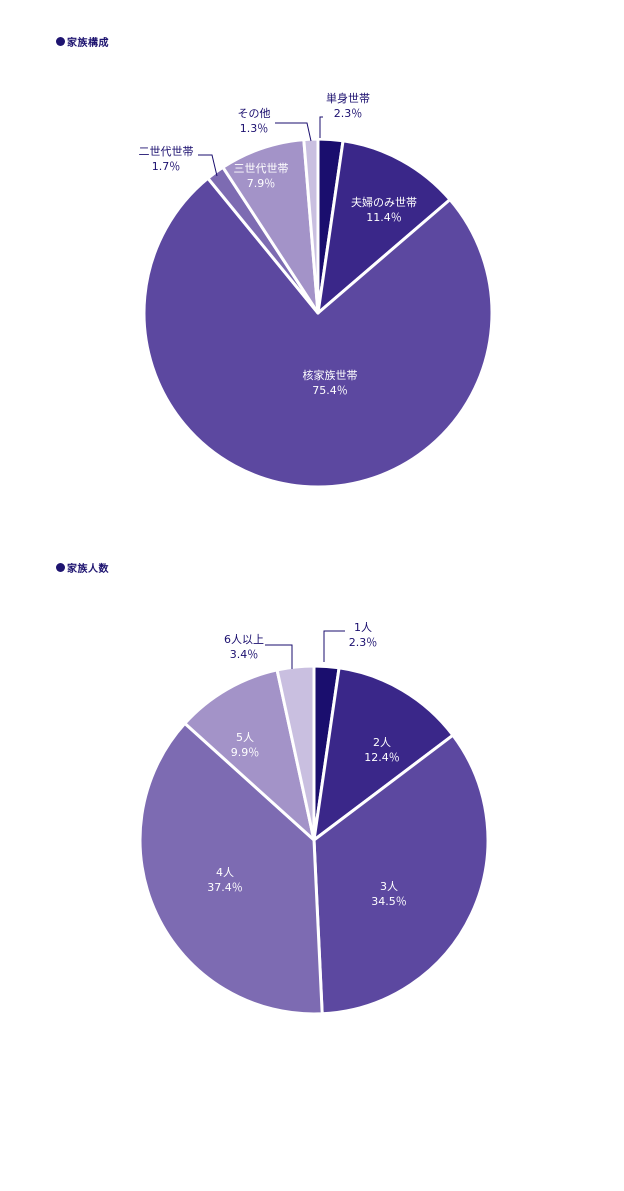  Describe the element at coordinates (244, 654) in the screenshot. I see `slice-value-label: 3.4％` at that location.